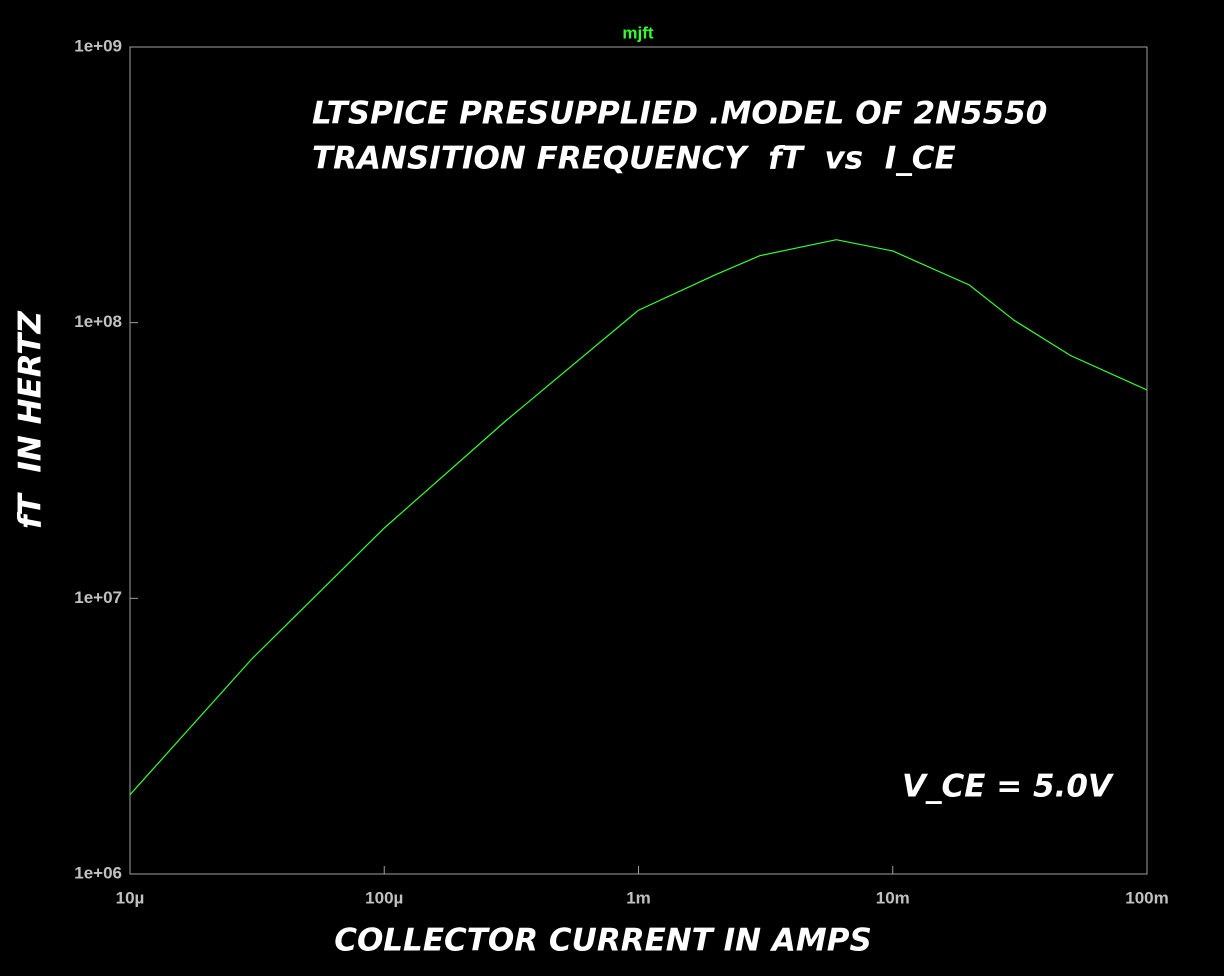 The height and width of the screenshot is (976, 1224). I want to click on y-tick-label: 1e+08, so click(98, 321).